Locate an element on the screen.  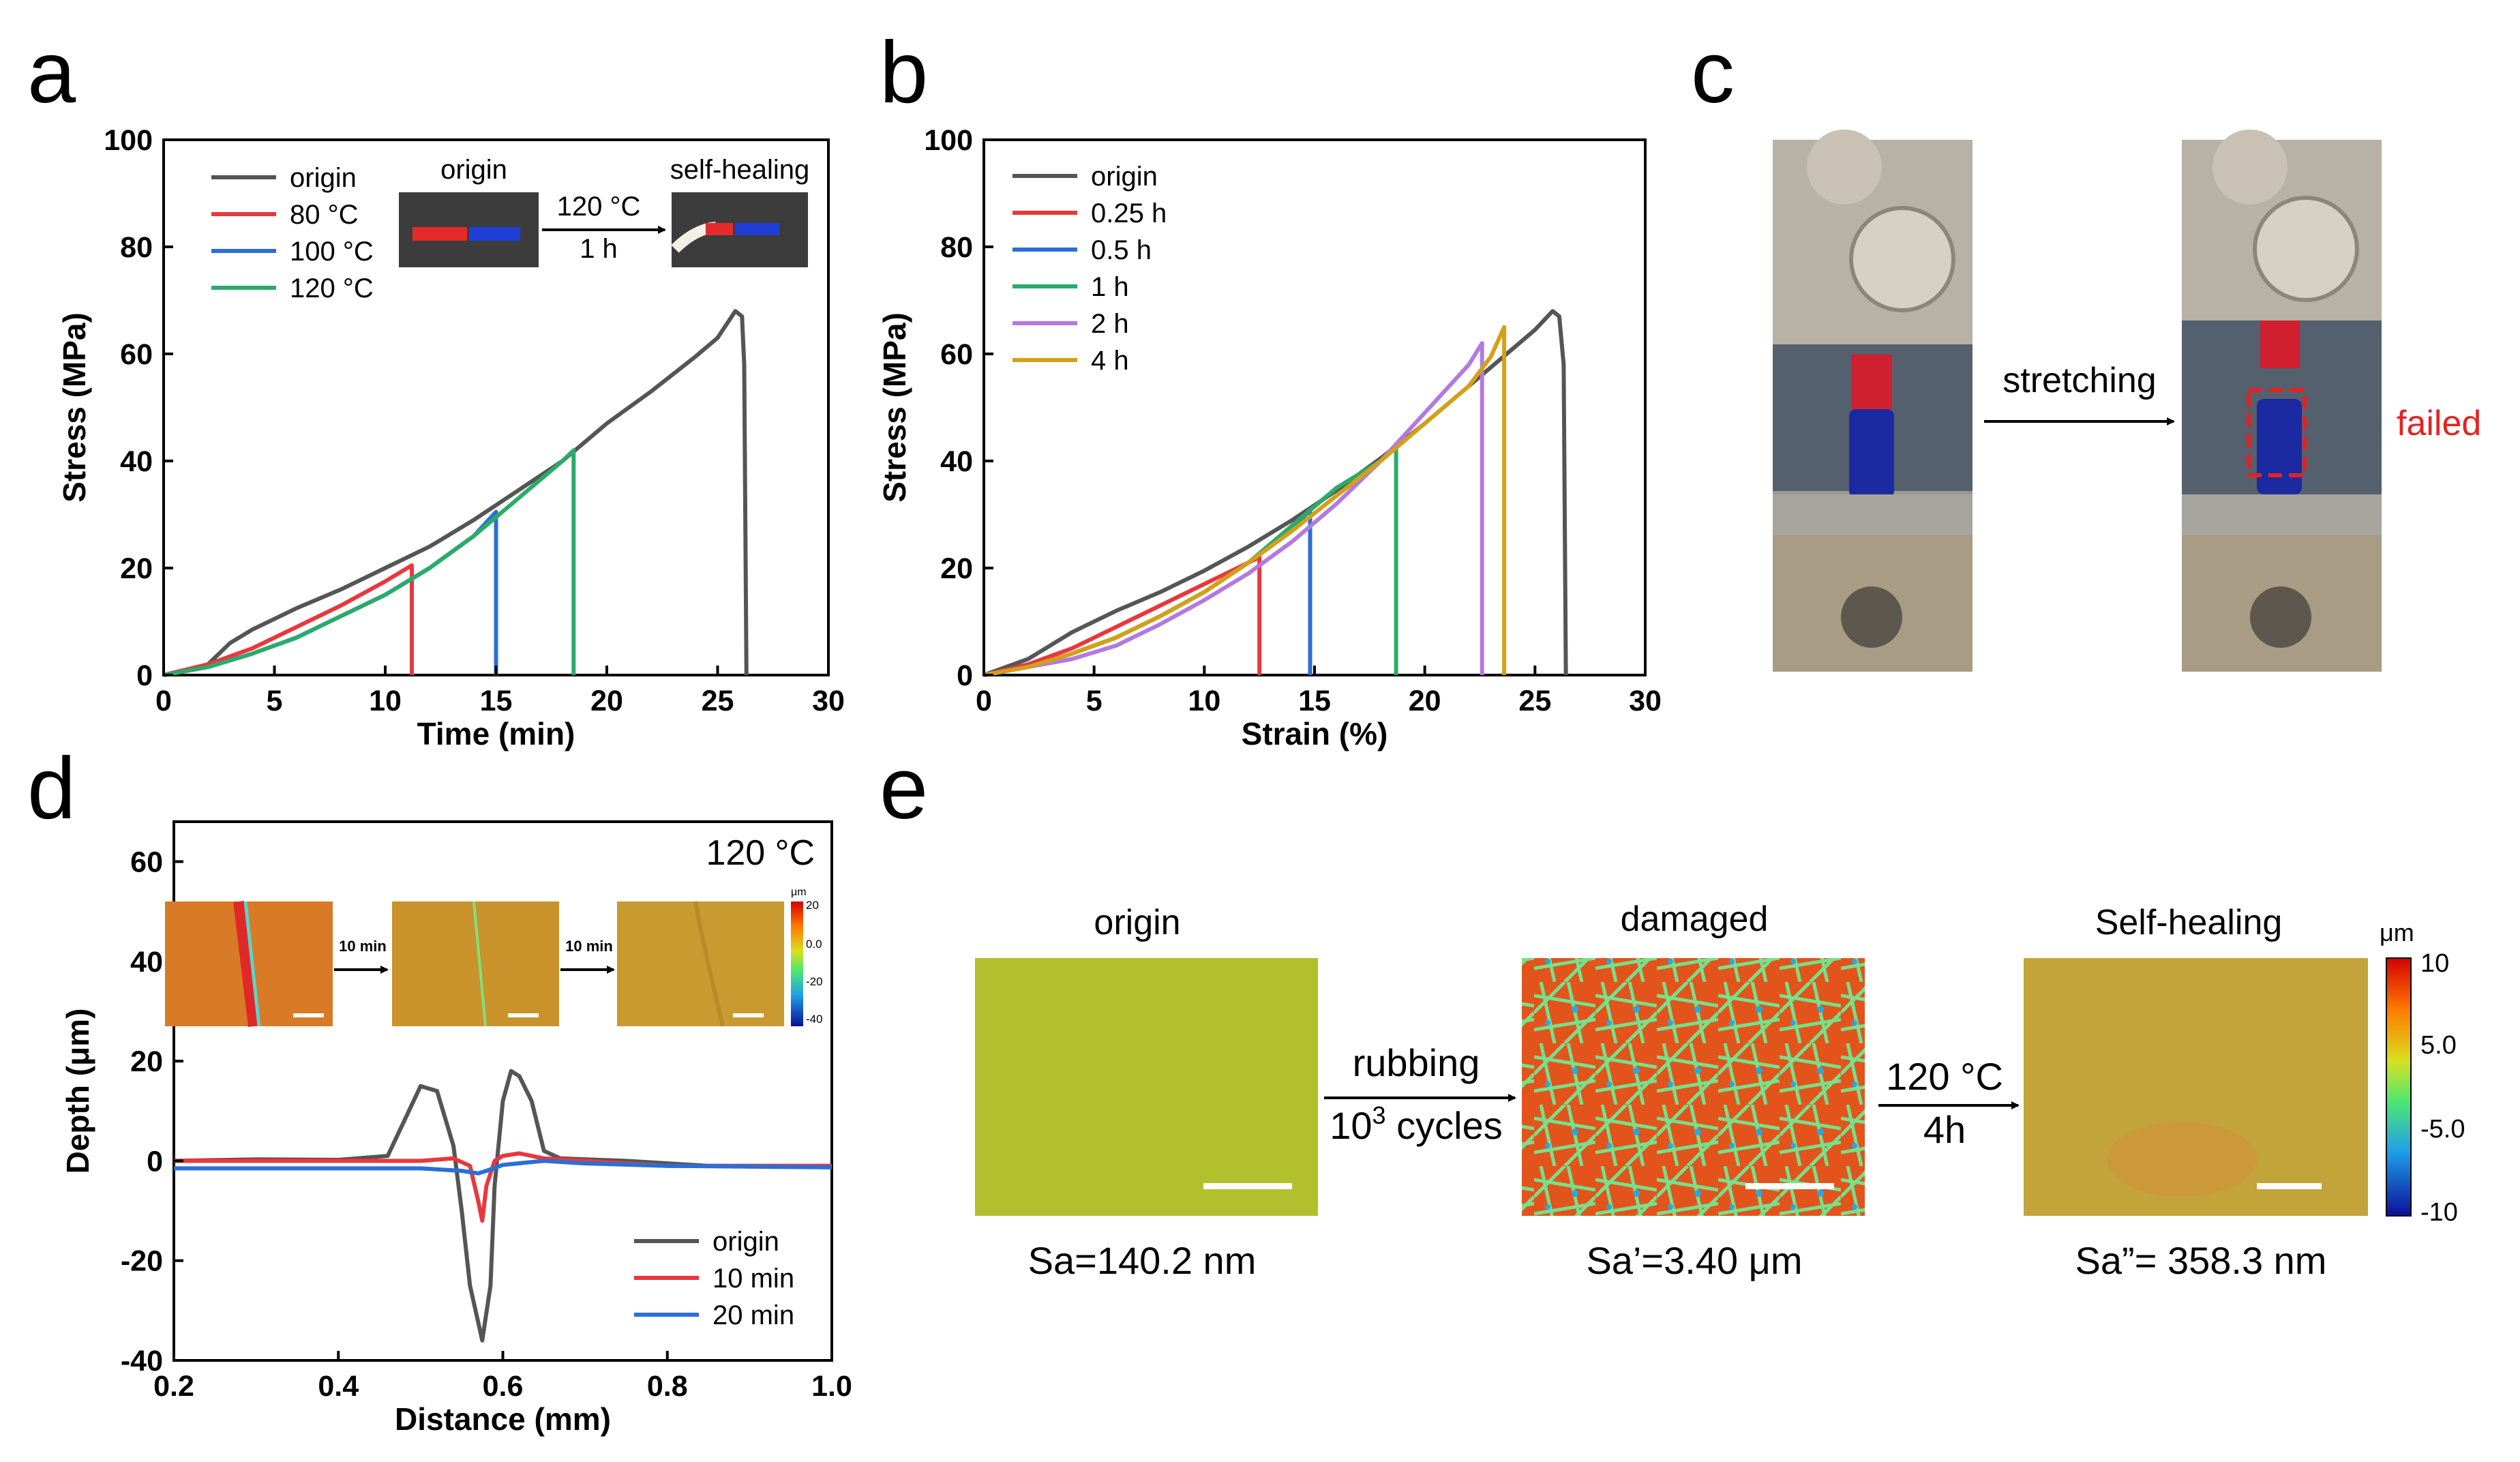
x-tick-label: 0.8 is located at coordinates (667, 1386).